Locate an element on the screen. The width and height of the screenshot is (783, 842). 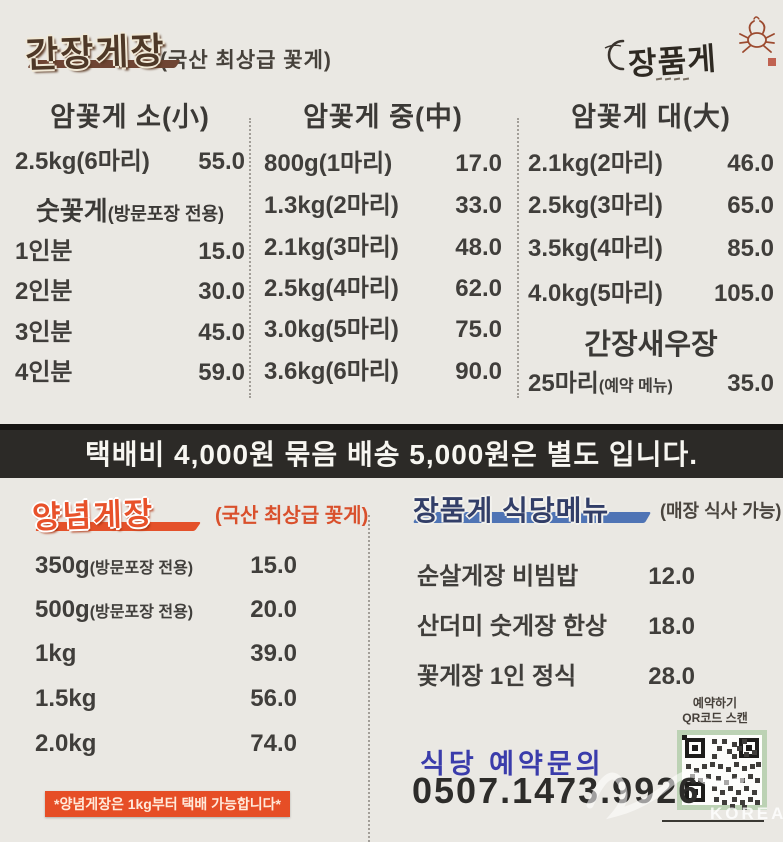
menu-row: 3.0kg(5마리) 75.0 is located at coordinates (383, 326).